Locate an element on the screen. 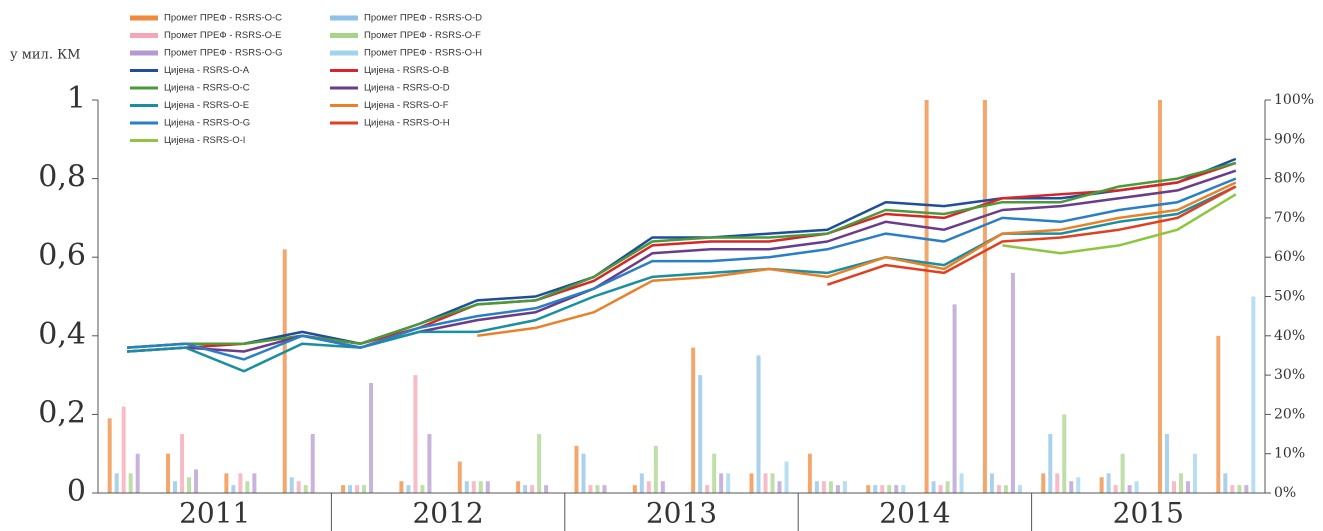  x-tick-label: 2011 is located at coordinates (214, 513).